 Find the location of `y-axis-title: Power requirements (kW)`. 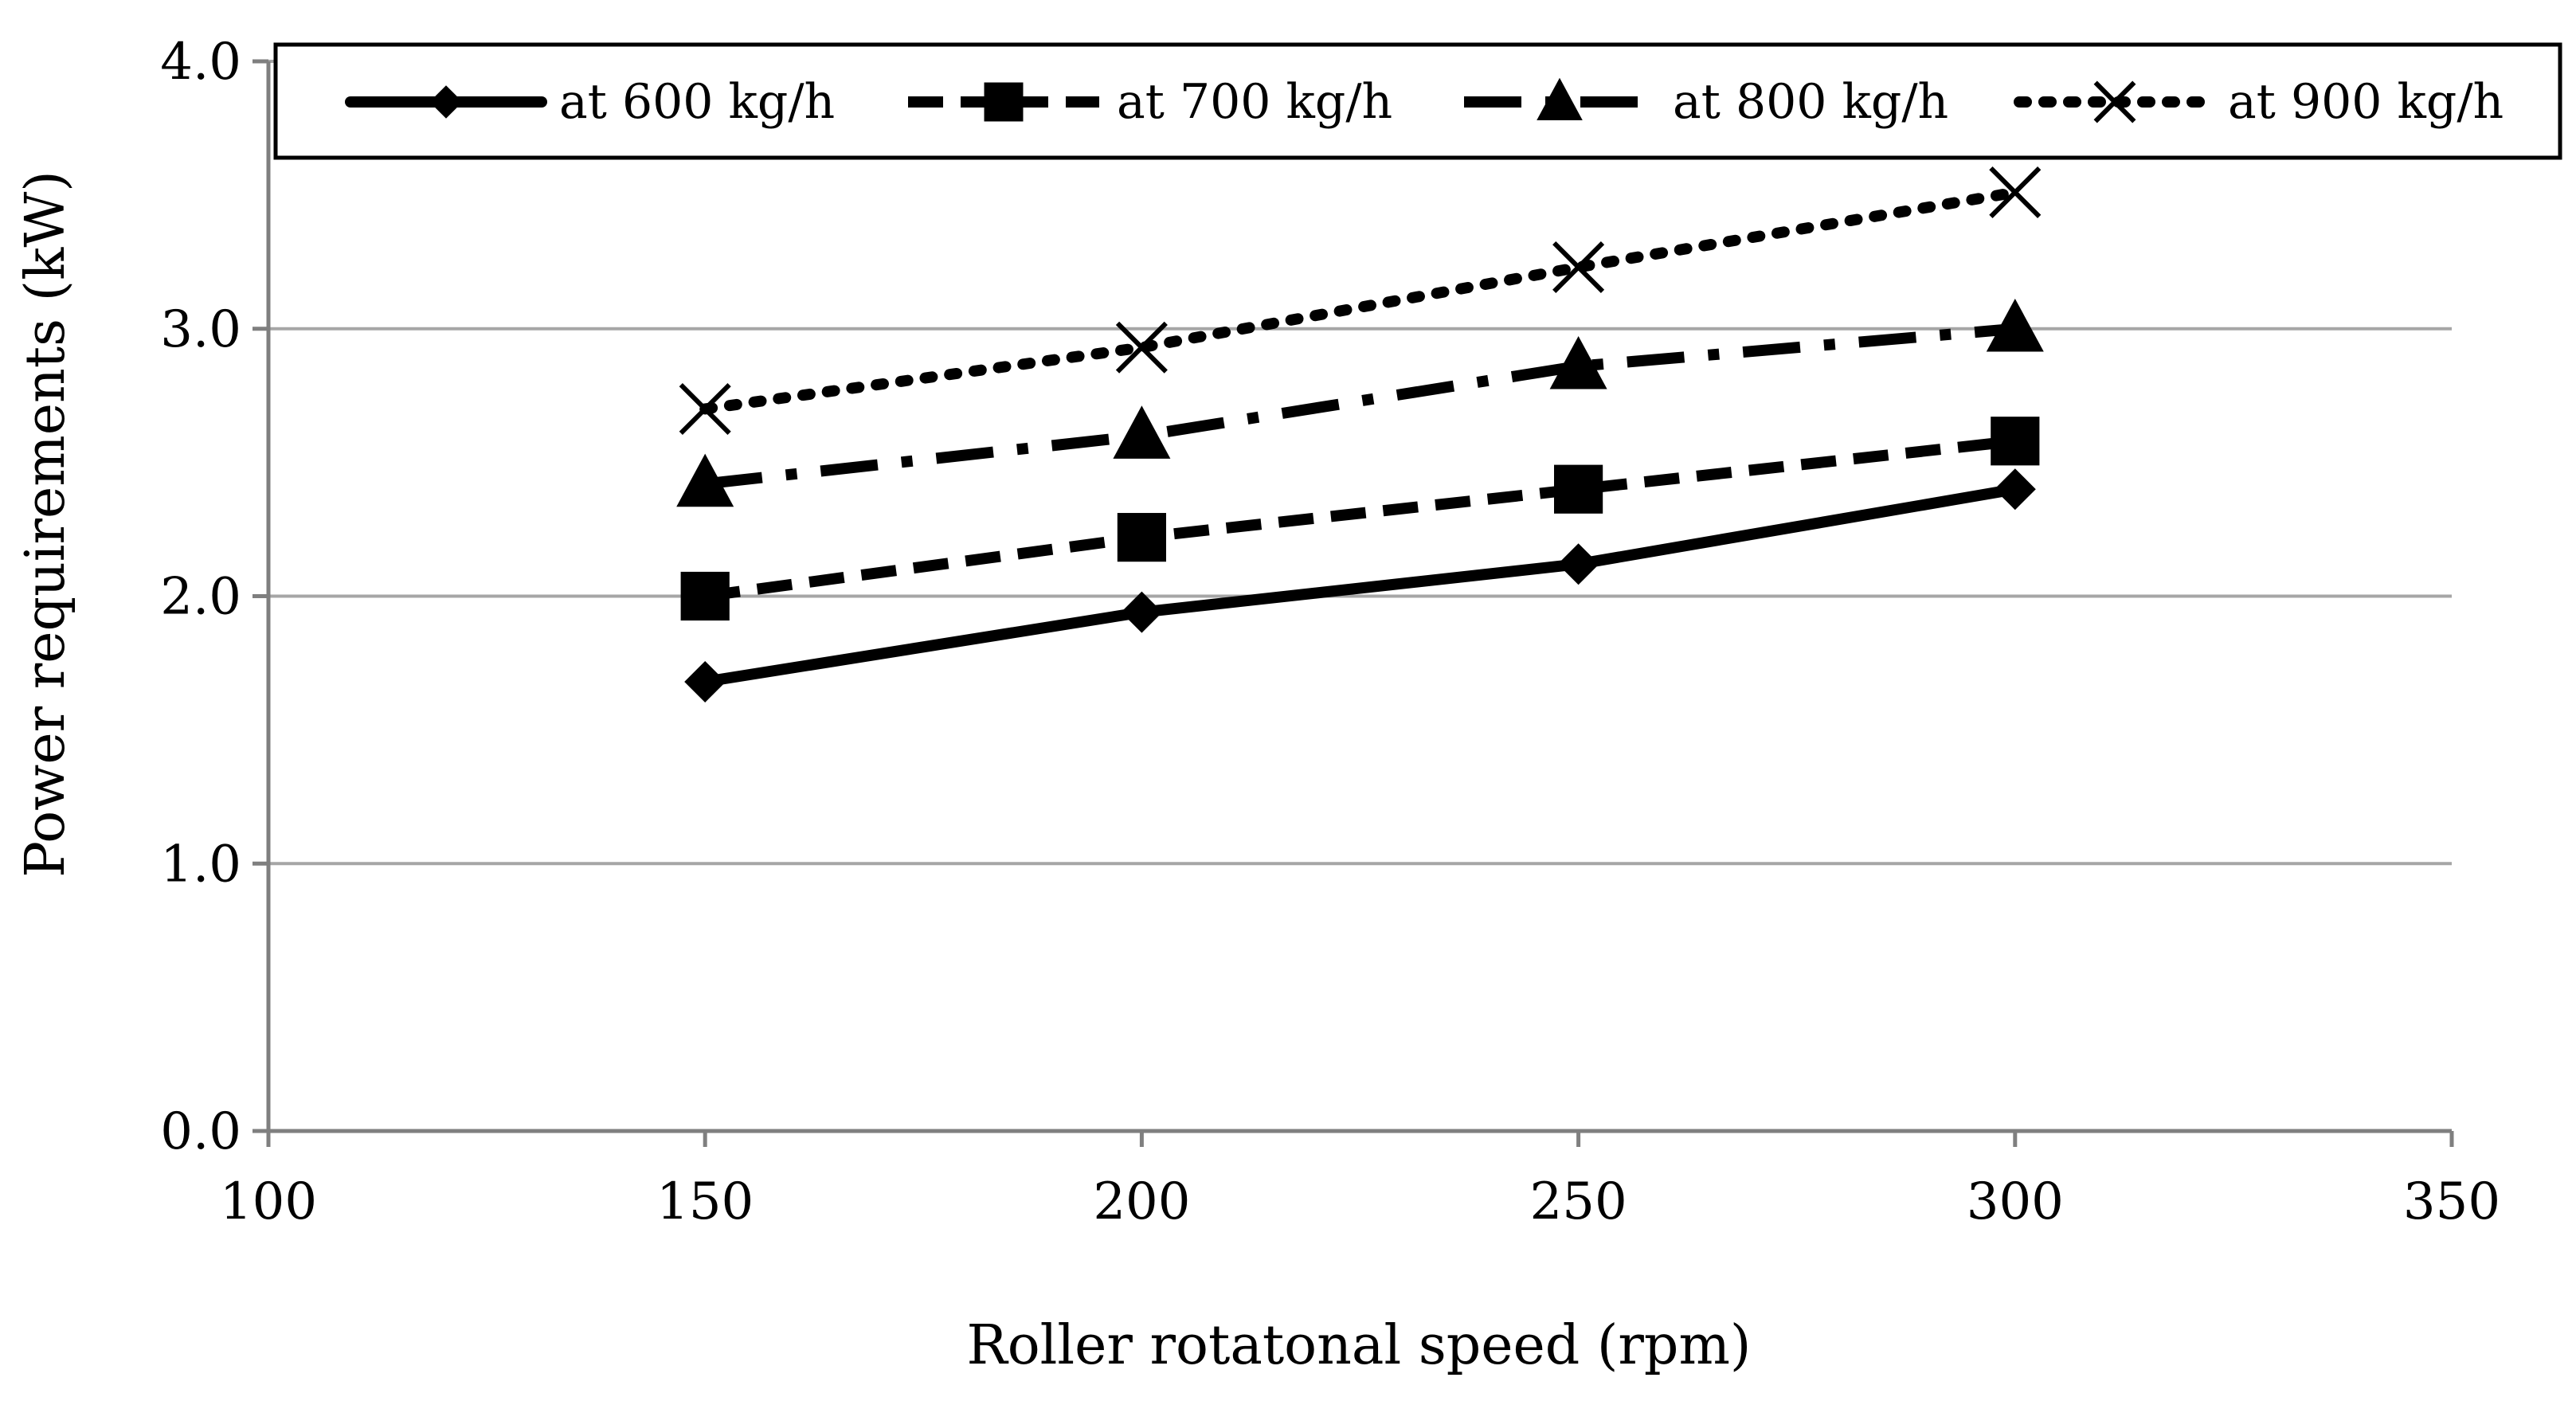

y-axis-title: Power requirements (kW) is located at coordinates (45, 524).